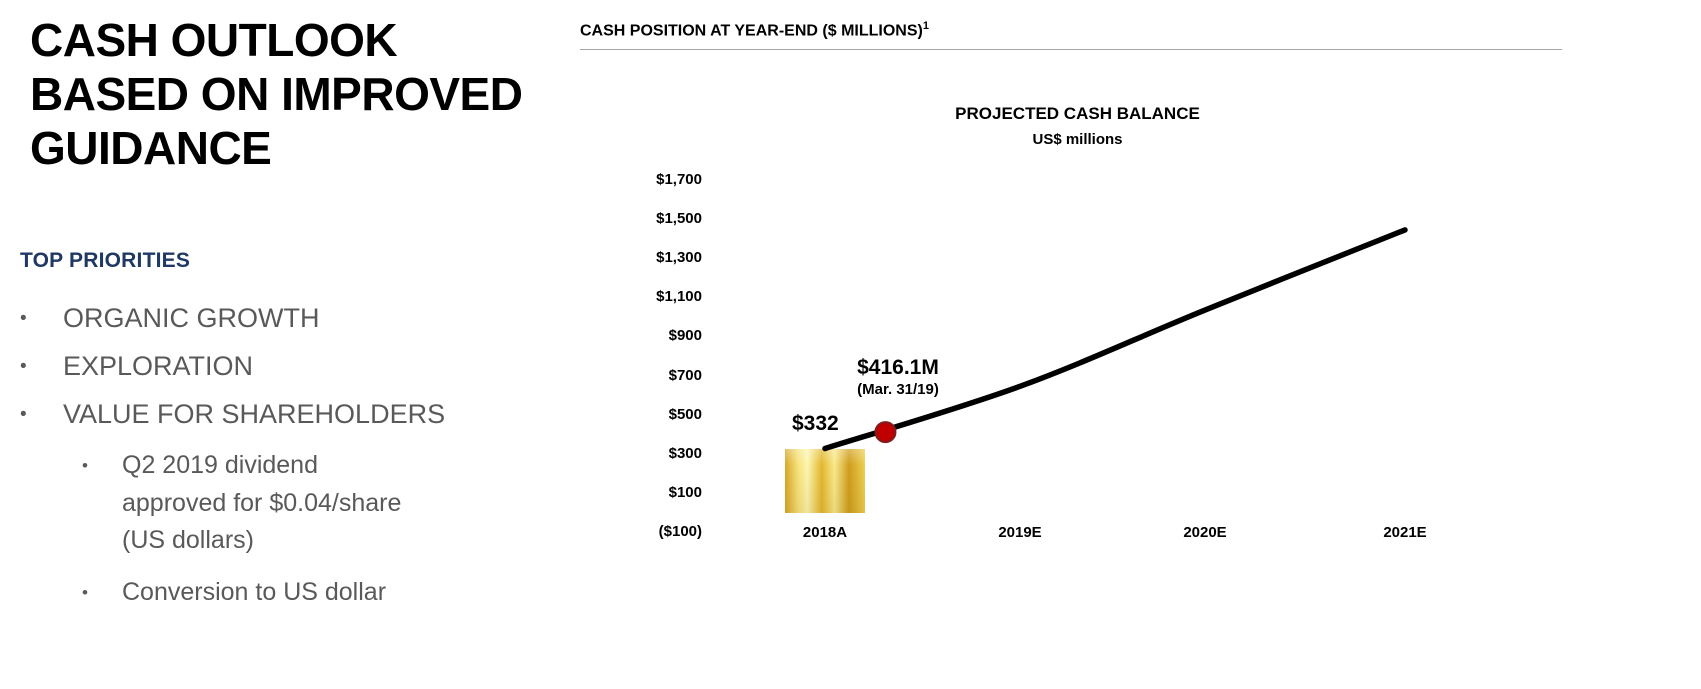 The image size is (1701, 689). I want to click on x-axis-tick-label: 2020E, so click(1205, 532).